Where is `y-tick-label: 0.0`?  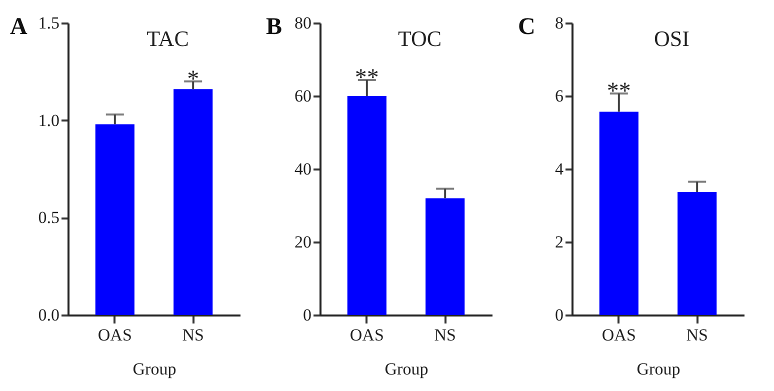
y-tick-label: 0.0 is located at coordinates (49, 315).